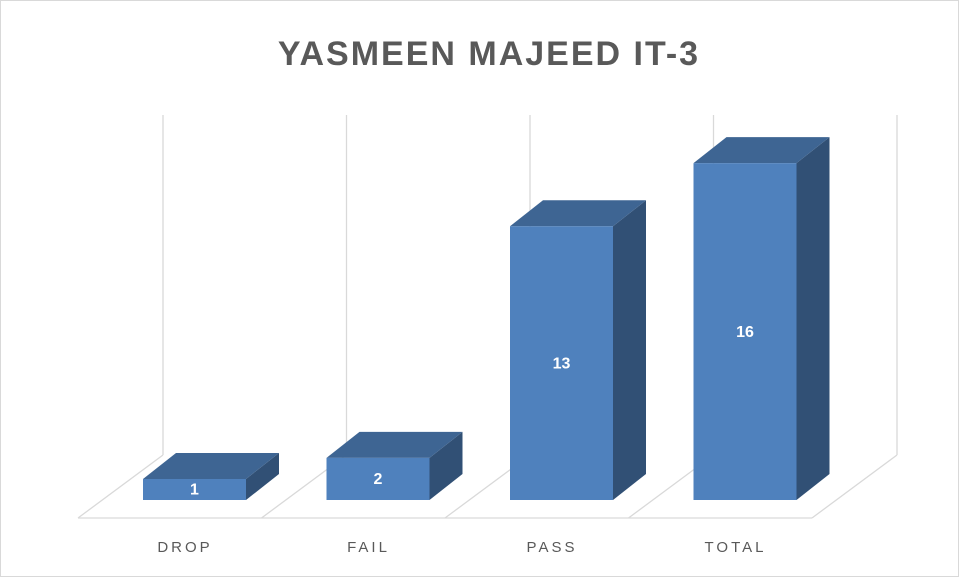  I want to click on chart-title: YASMEEN MAJEED IT-3, so click(489, 54).